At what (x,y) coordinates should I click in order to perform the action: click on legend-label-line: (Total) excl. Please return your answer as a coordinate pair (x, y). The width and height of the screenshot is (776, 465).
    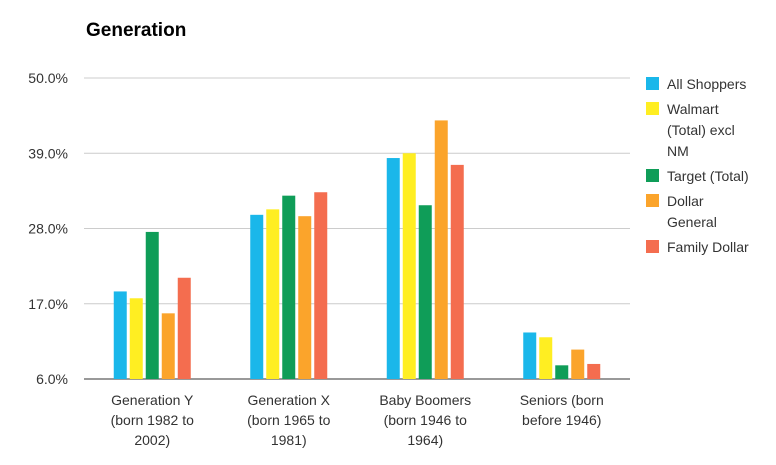
    Looking at the image, I should click on (701, 130).